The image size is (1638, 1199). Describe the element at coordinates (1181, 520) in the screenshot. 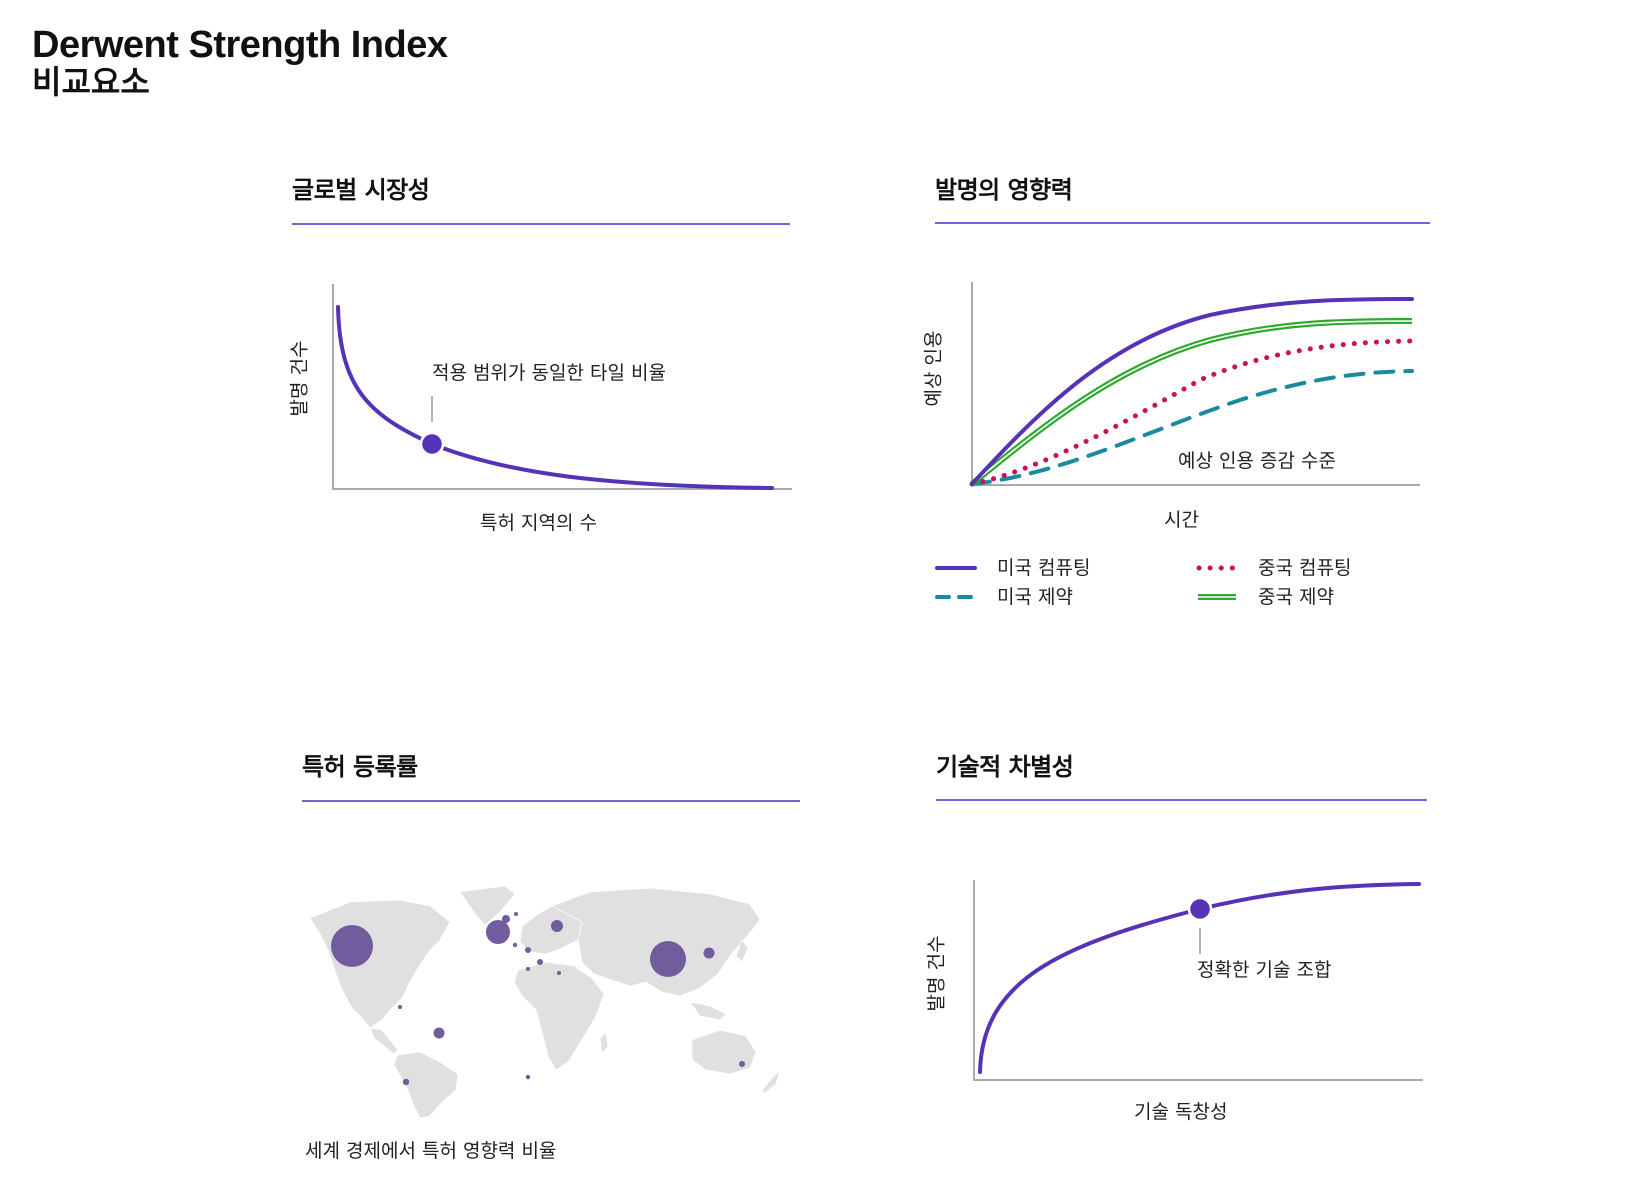

I see `x-axis-label: 시간` at that location.